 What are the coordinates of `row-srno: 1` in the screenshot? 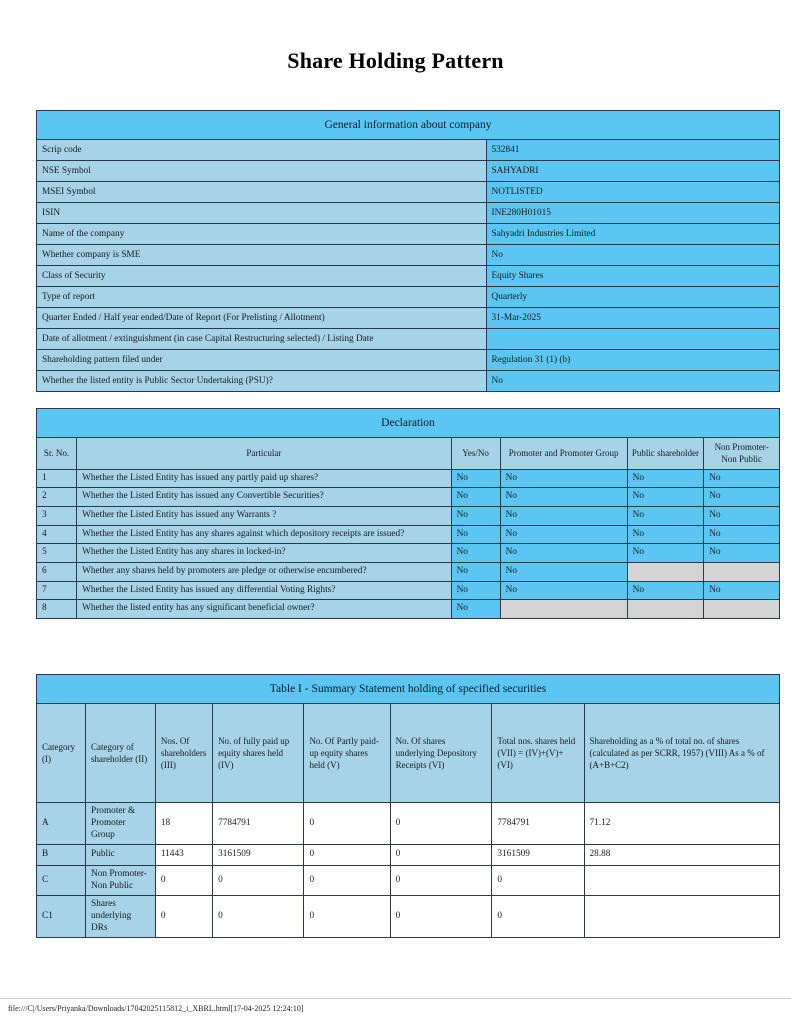 It's located at (56, 478).